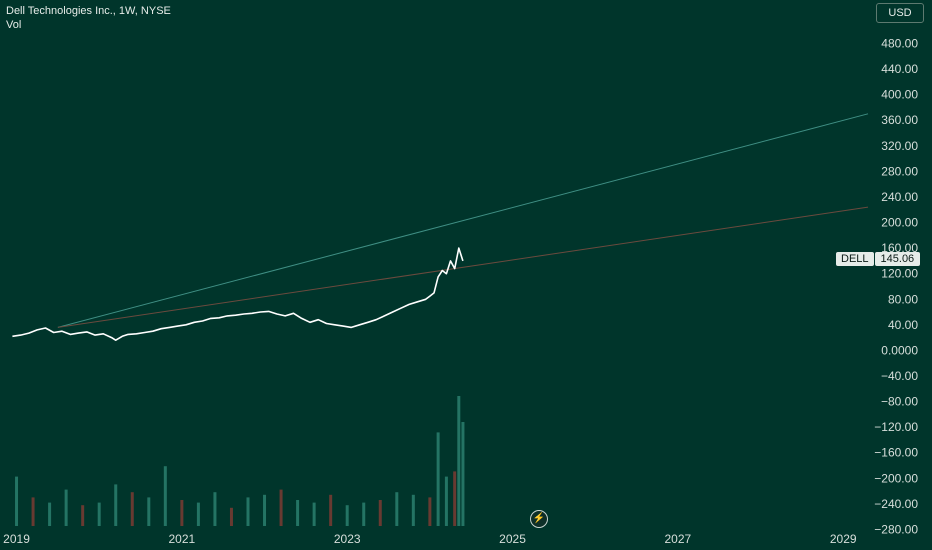 The height and width of the screenshot is (550, 932). What do you see at coordinates (899, 402) in the screenshot?
I see `y-tick-label: −80.00` at bounding box center [899, 402].